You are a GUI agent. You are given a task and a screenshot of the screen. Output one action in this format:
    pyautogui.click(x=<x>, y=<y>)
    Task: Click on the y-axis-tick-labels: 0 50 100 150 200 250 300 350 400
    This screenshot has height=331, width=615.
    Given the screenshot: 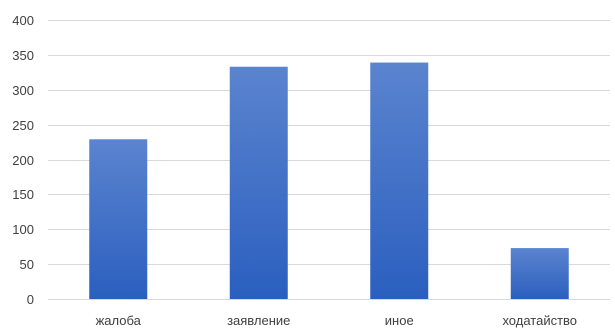 What is the action you would take?
    pyautogui.click(x=23, y=160)
    